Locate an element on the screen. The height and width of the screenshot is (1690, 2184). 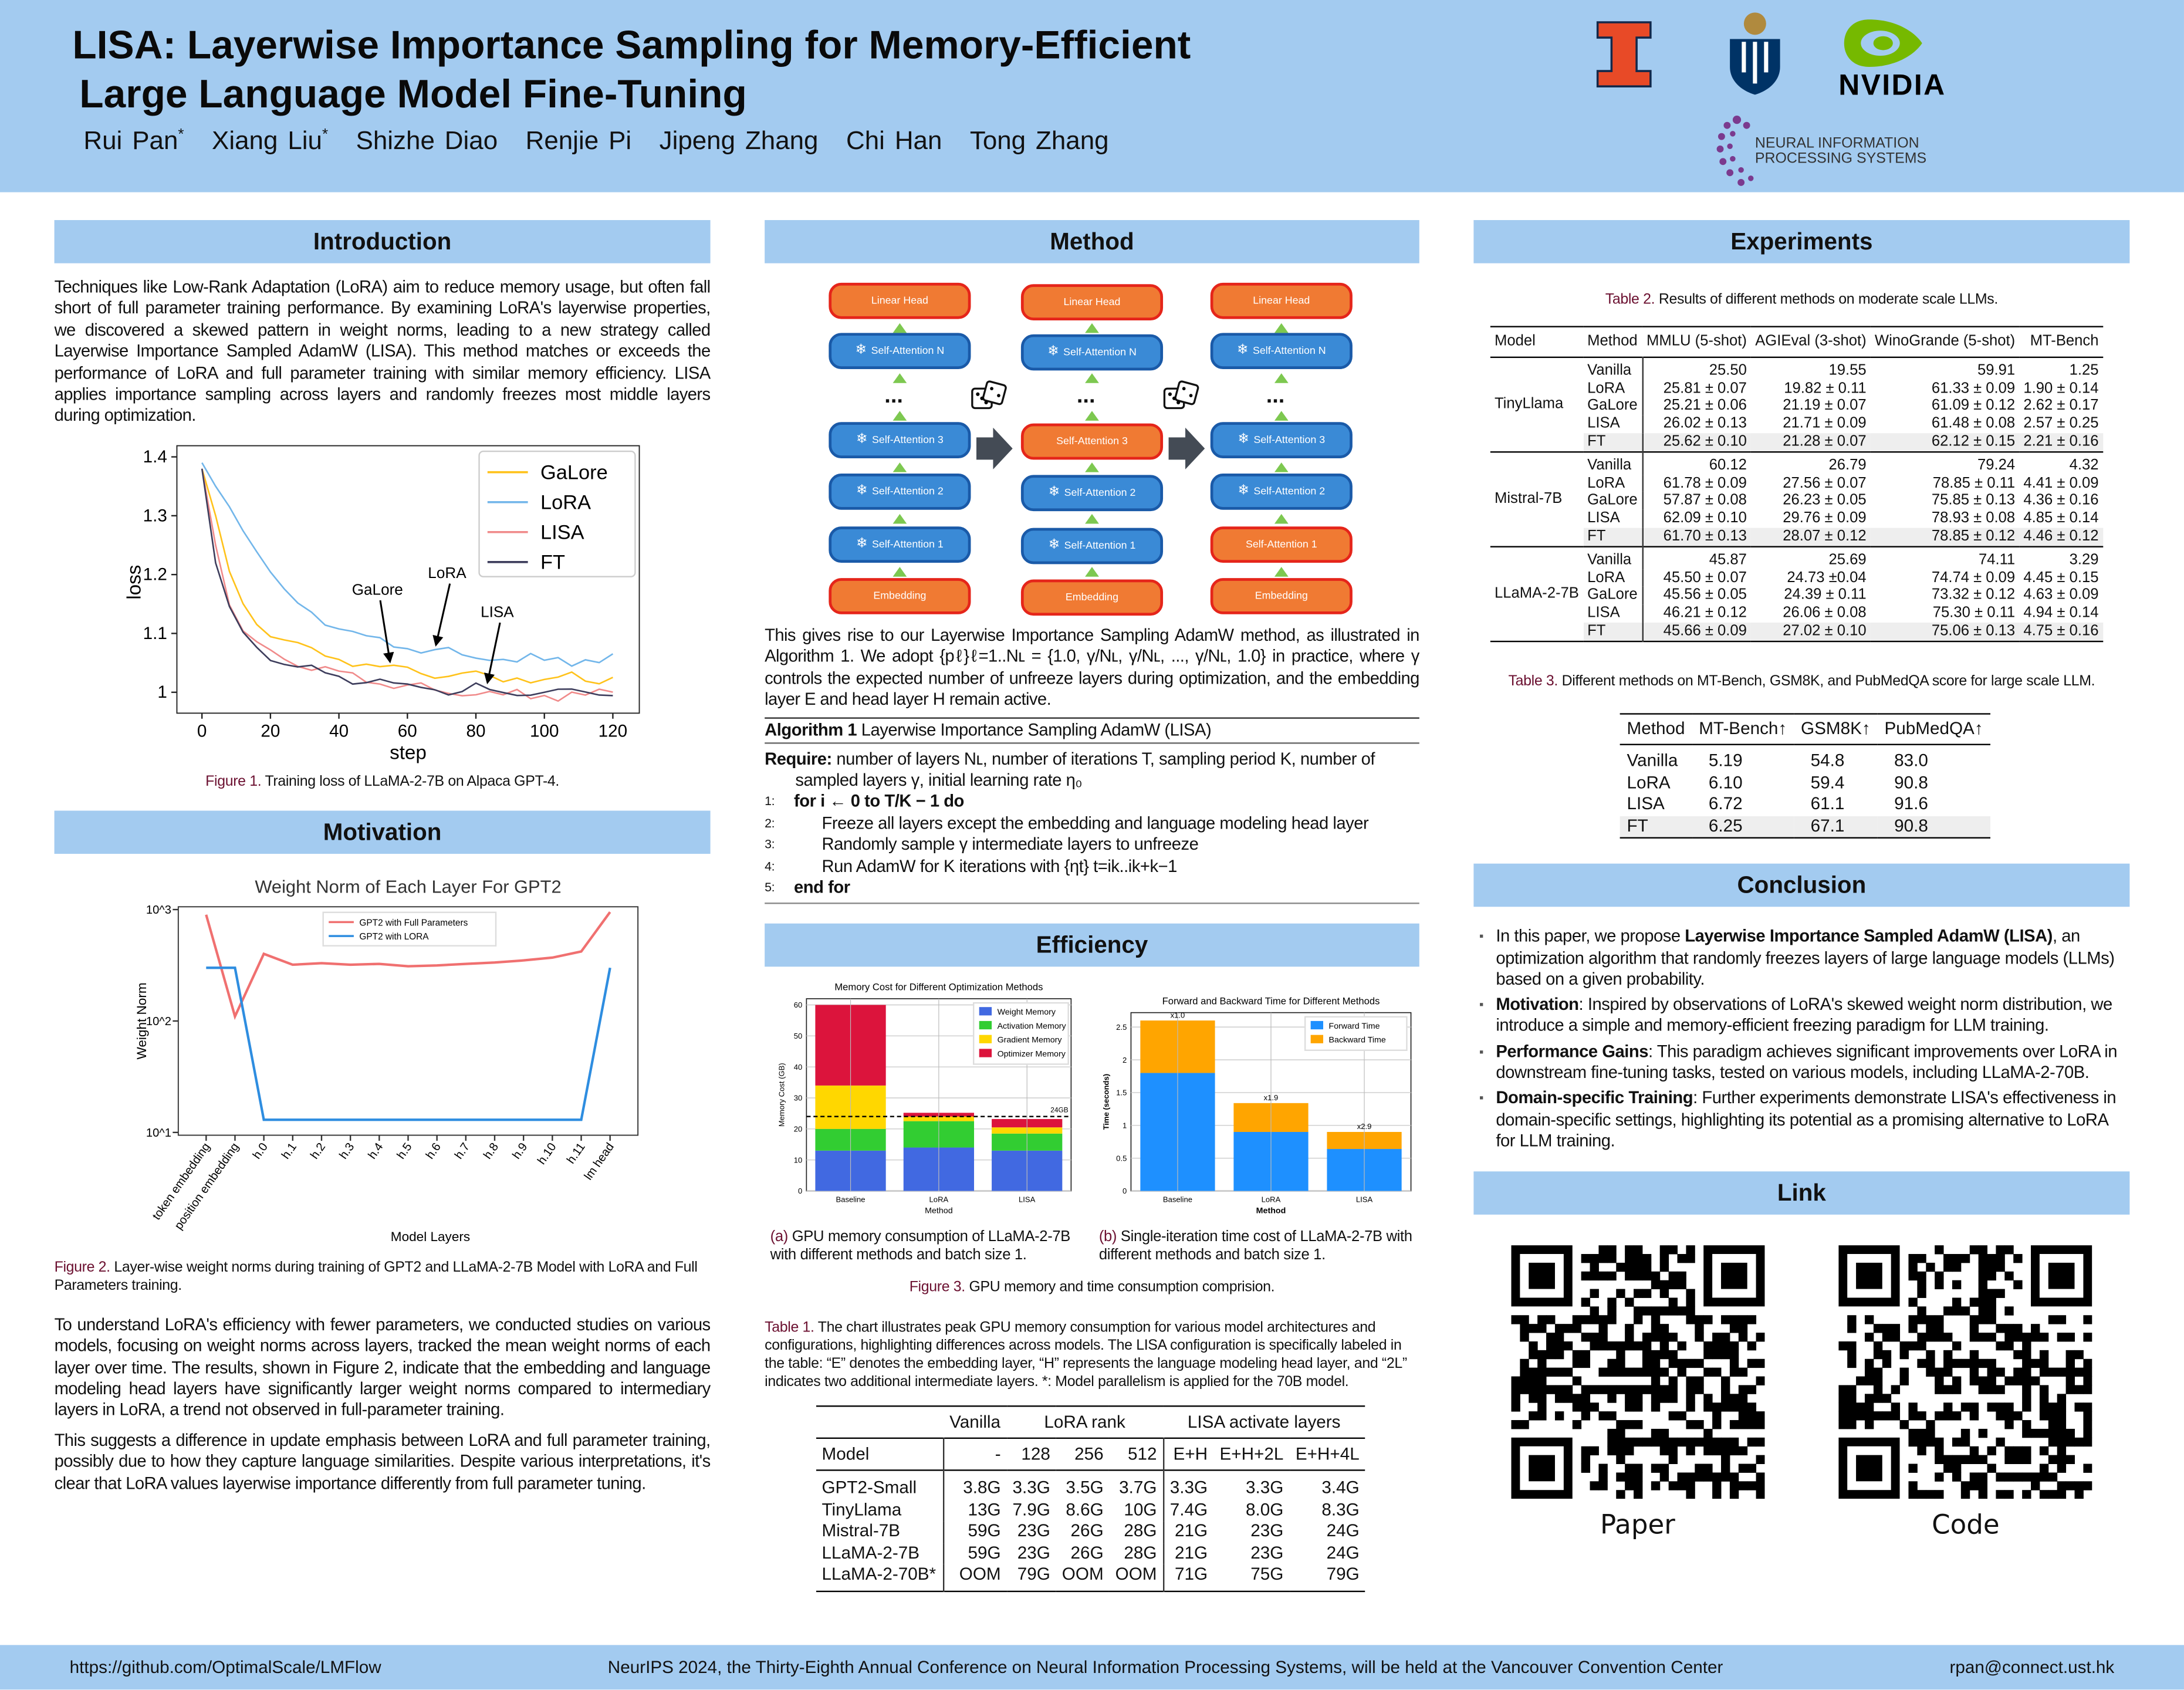
layer-label: Self-Attention 3 is located at coordinates (1092, 441).